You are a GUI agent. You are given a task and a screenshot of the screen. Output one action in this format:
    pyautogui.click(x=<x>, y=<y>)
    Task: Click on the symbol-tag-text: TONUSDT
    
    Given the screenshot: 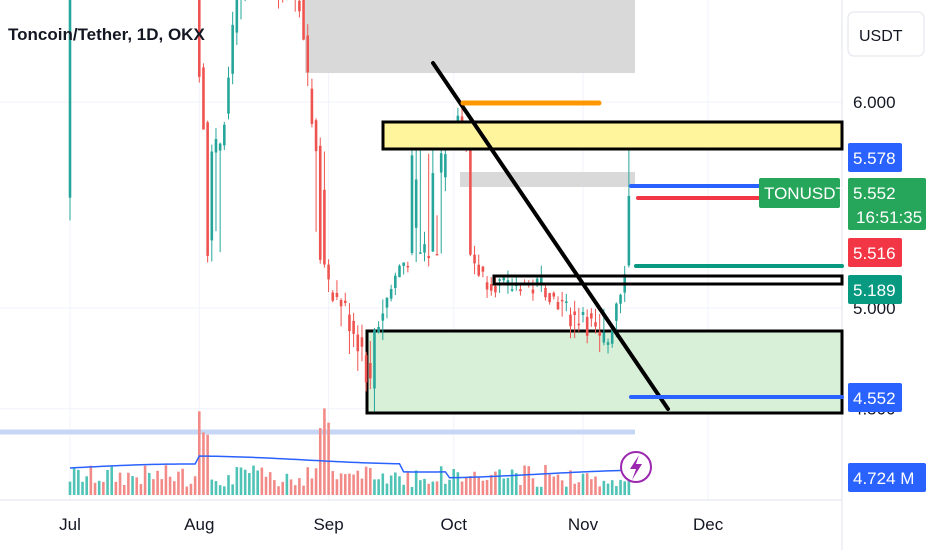 What is the action you would take?
    pyautogui.click(x=805, y=193)
    